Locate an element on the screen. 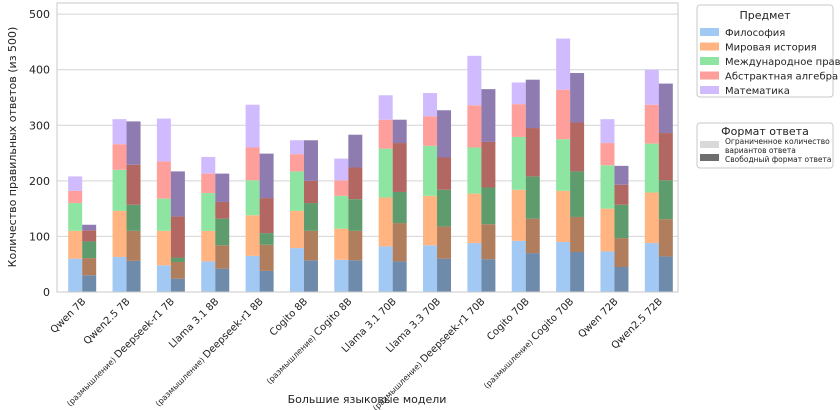 The height and width of the screenshot is (410, 840). format-free-label: Свободный формат ответа is located at coordinates (778, 159).